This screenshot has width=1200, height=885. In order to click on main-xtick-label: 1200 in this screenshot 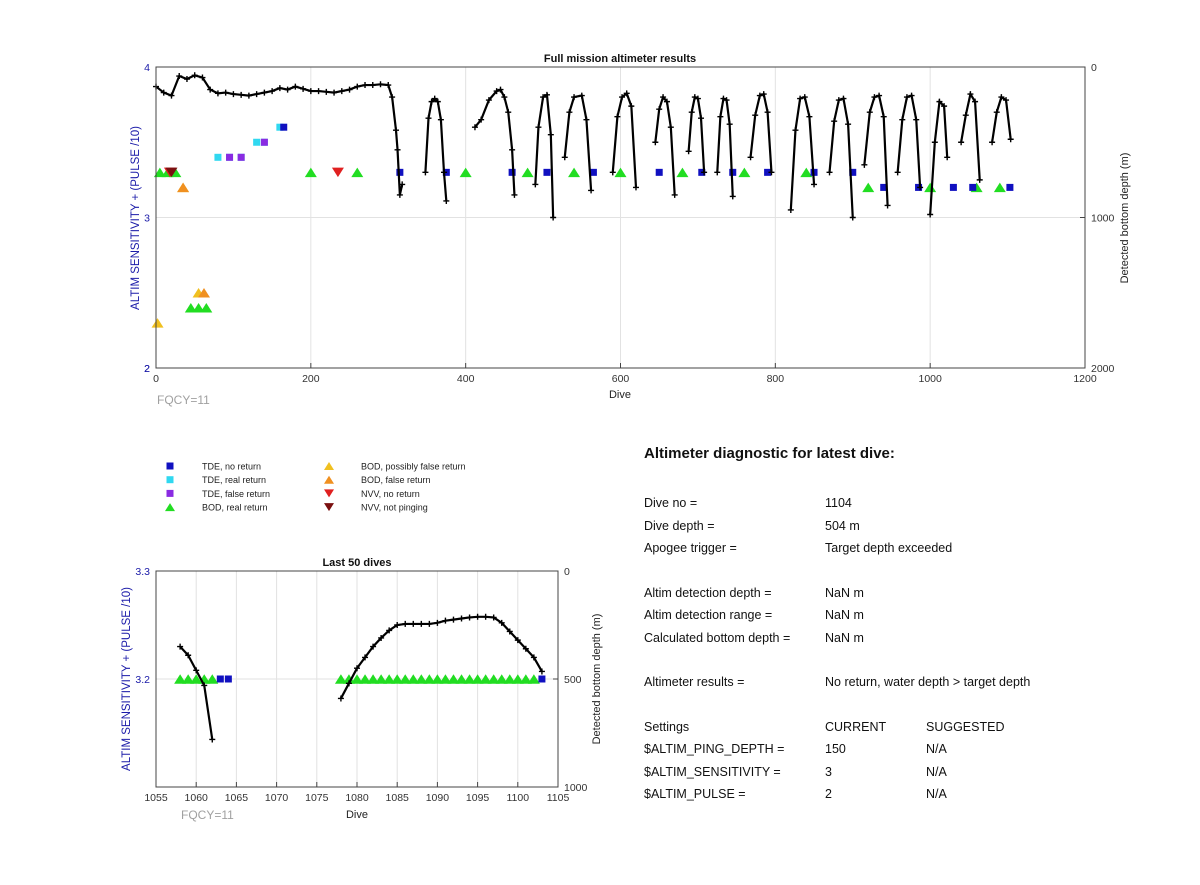, I will do `click(1085, 379)`.